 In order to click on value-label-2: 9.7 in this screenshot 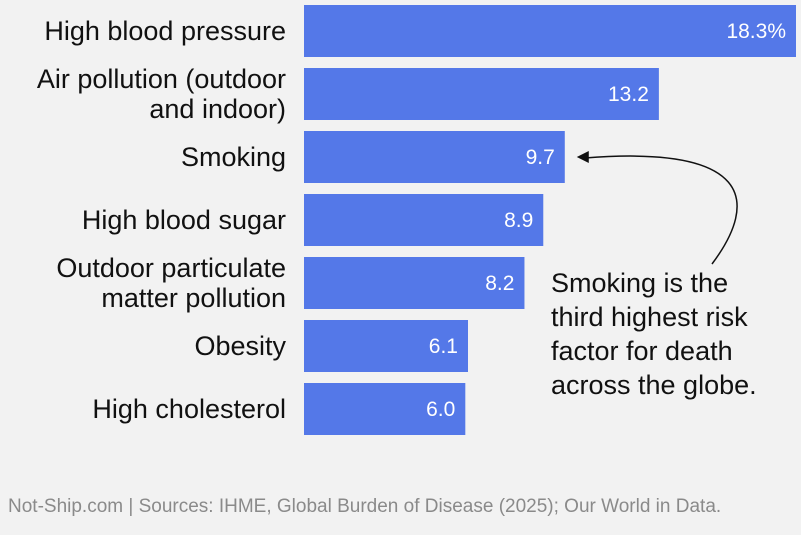, I will do `click(540, 157)`.